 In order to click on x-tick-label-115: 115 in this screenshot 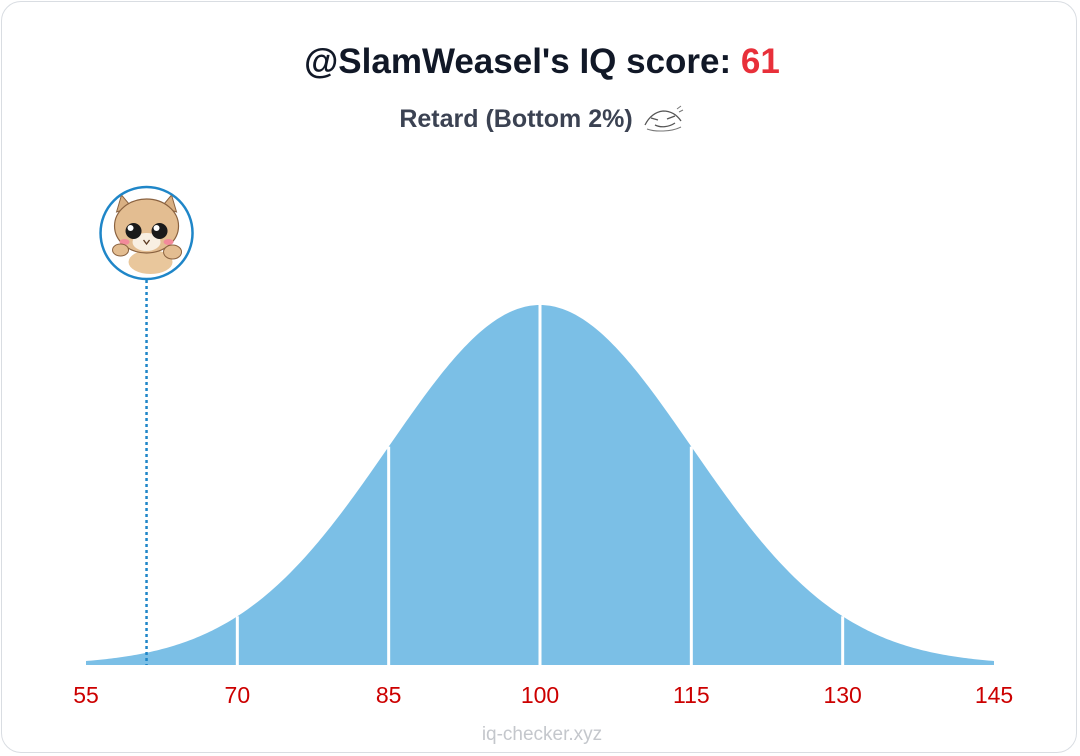, I will do `click(691, 695)`.